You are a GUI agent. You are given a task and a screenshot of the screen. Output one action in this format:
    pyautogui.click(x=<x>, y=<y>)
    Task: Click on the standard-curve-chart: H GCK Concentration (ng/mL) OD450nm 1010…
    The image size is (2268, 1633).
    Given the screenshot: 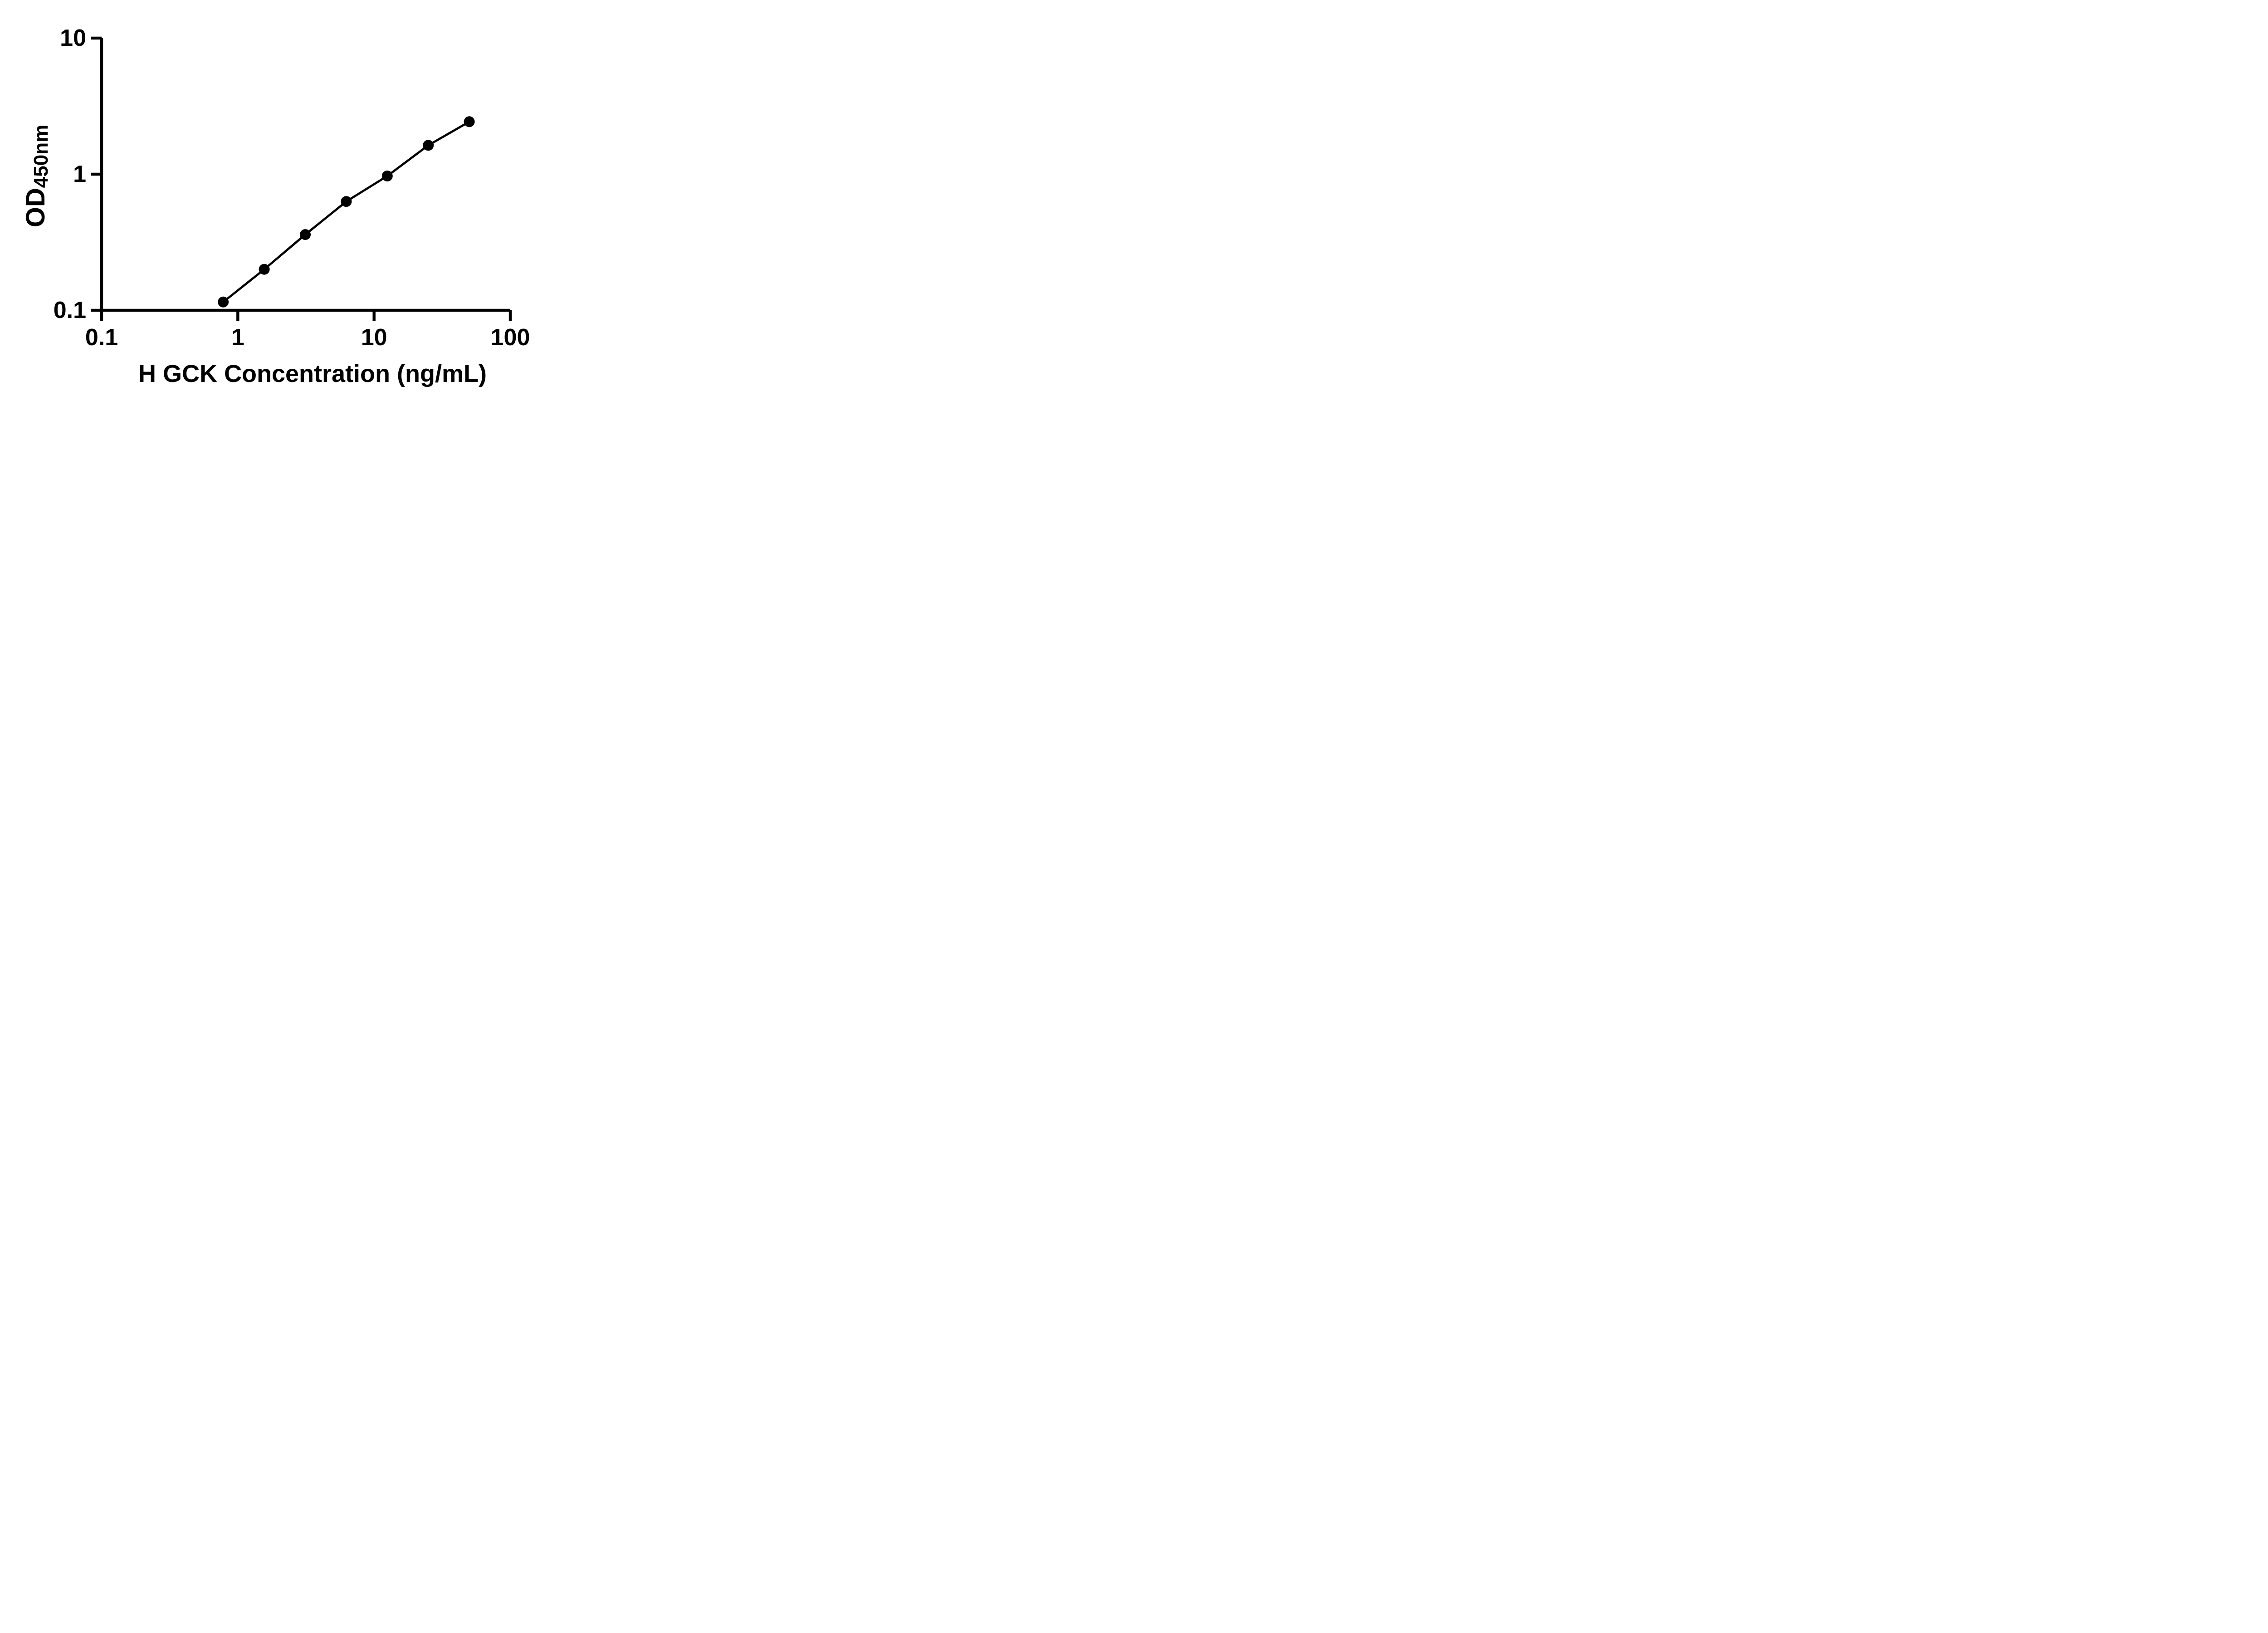 What is the action you would take?
    pyautogui.click(x=276, y=206)
    